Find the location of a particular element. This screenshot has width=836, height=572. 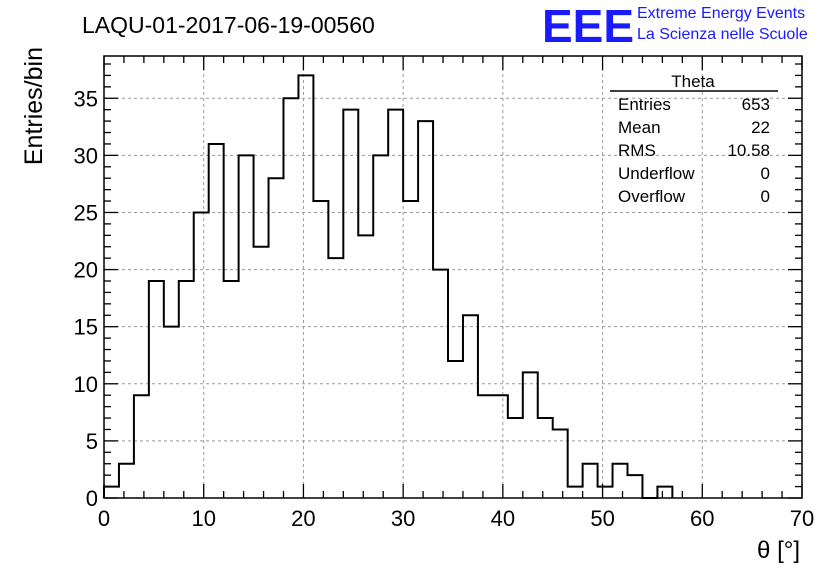

y-tick-label: 15 is located at coordinates (86, 327).